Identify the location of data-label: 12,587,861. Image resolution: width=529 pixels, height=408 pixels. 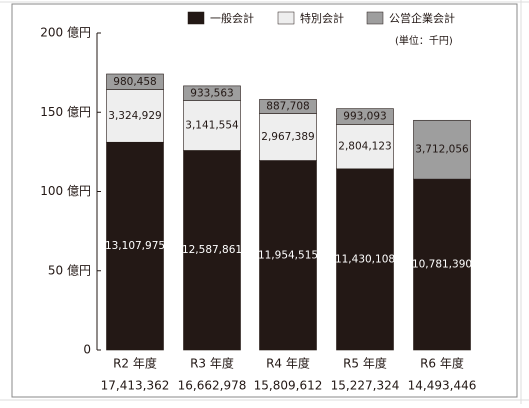
(212, 250).